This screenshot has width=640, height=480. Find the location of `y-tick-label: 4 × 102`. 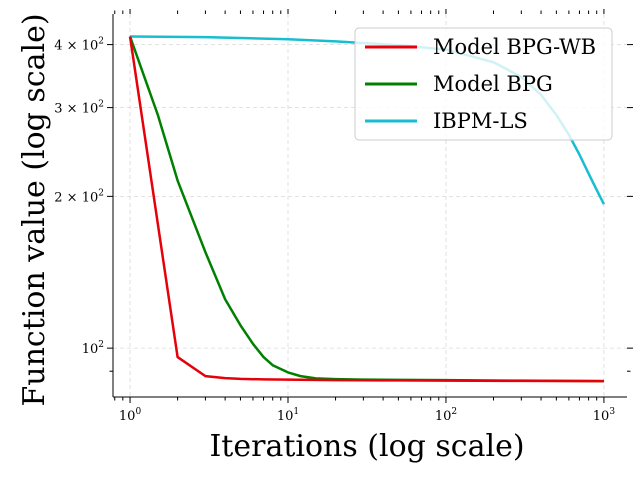

y-tick-label: 4 × 102 is located at coordinates (79, 45).